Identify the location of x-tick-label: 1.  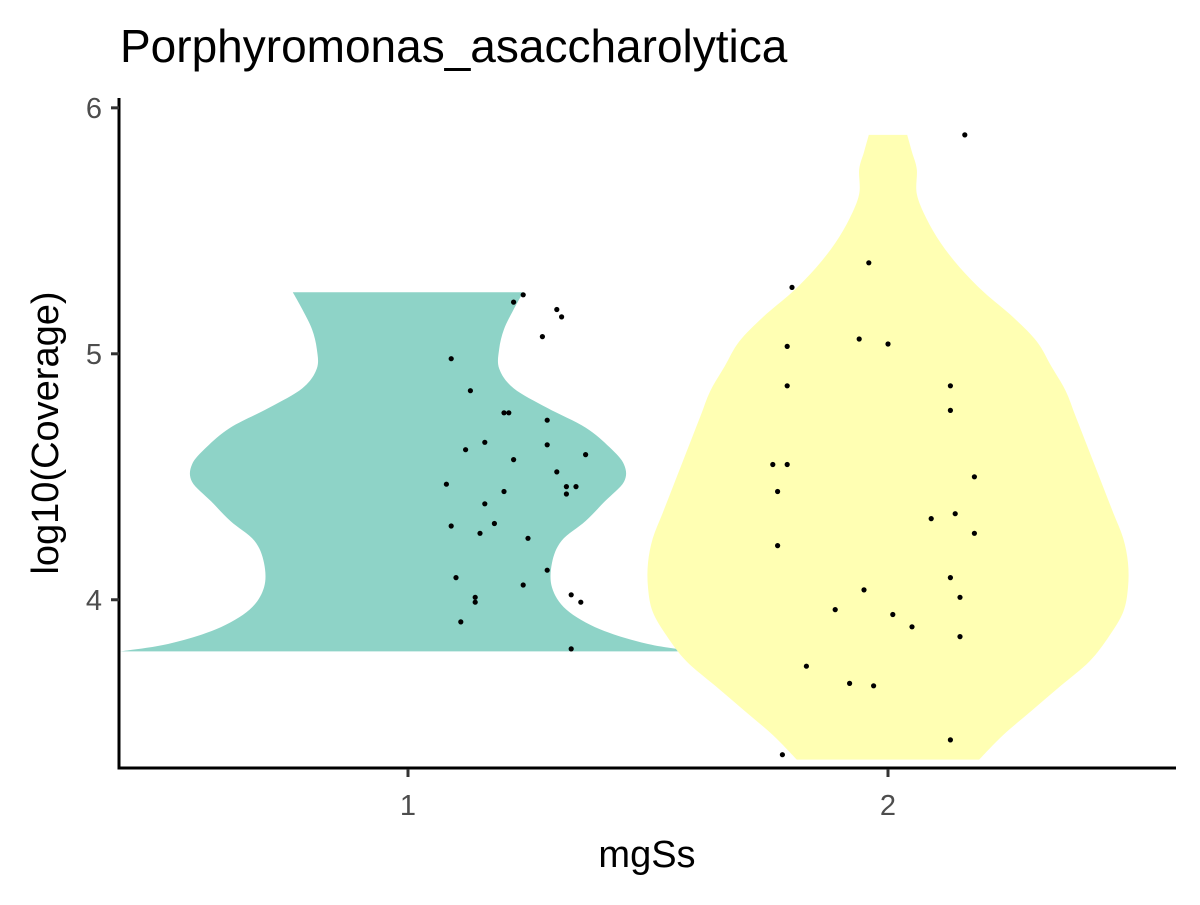
(408, 806).